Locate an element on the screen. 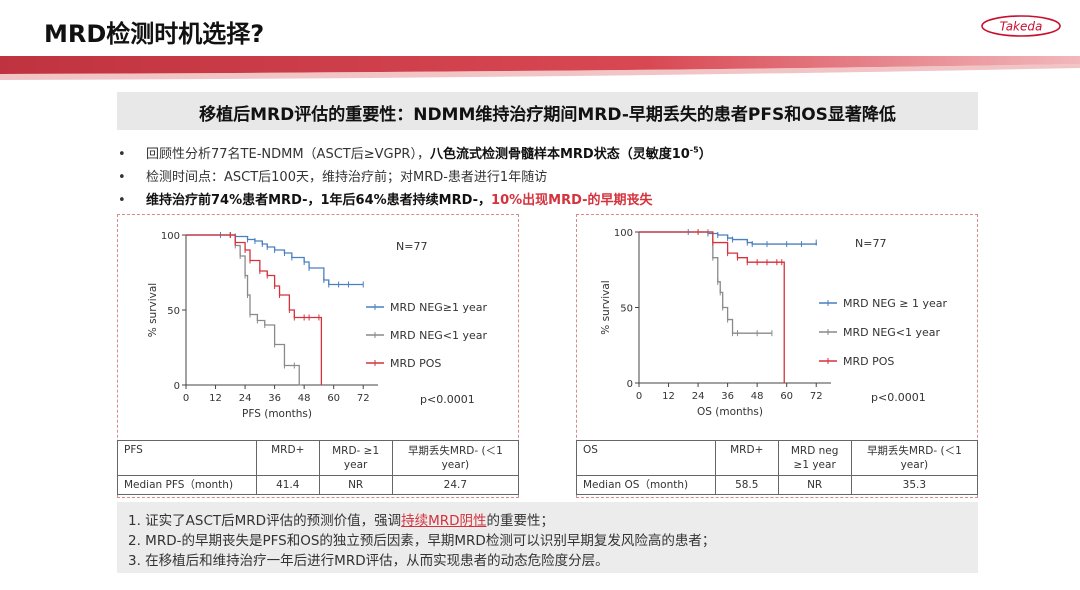  summary-box is located at coordinates (547, 537).